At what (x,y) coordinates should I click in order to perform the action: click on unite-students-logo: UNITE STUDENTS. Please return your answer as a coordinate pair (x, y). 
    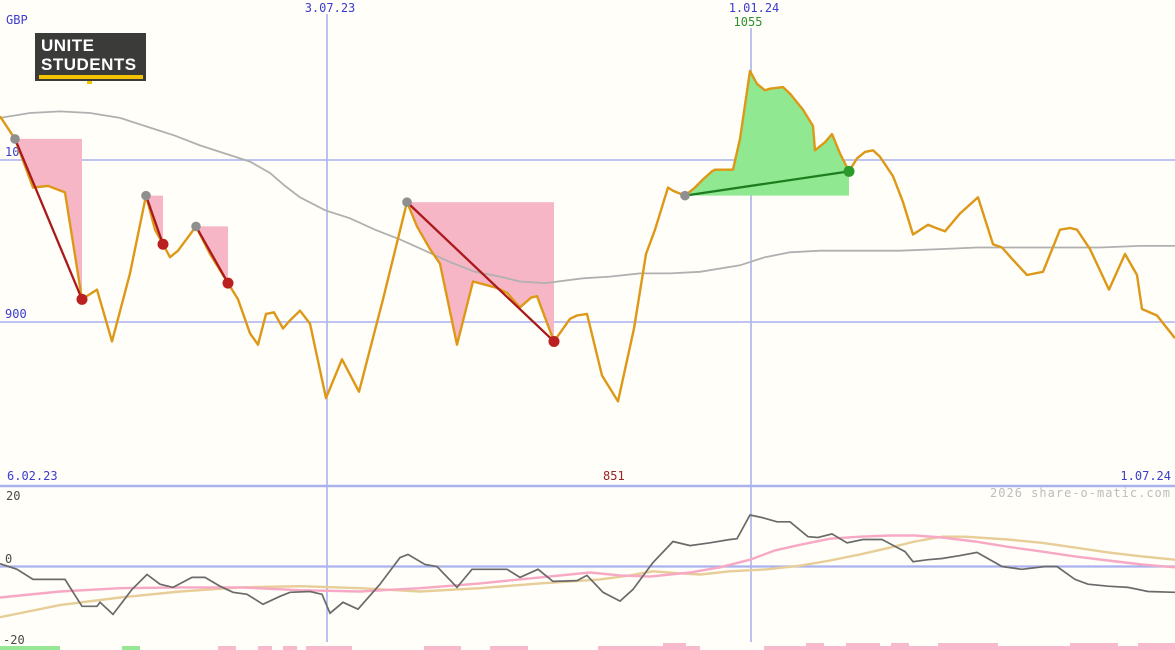
    Looking at the image, I should click on (90, 58).